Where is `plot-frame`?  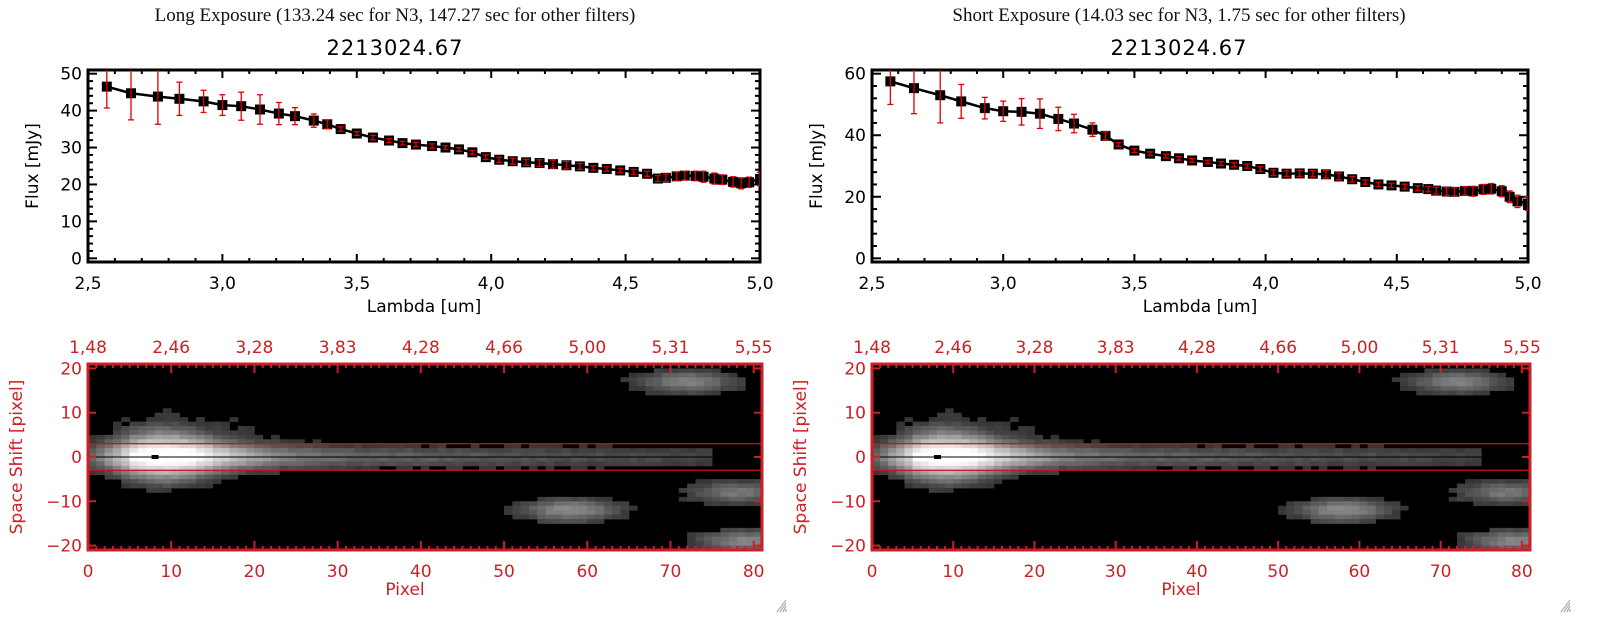
plot-frame is located at coordinates (424, 166).